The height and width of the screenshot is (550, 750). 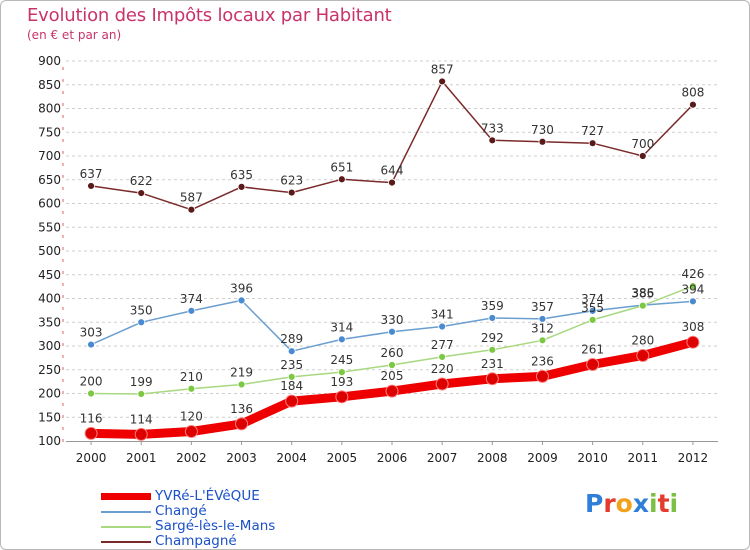 What do you see at coordinates (91, 393) in the screenshot?
I see `series-2-point-2000` at bounding box center [91, 393].